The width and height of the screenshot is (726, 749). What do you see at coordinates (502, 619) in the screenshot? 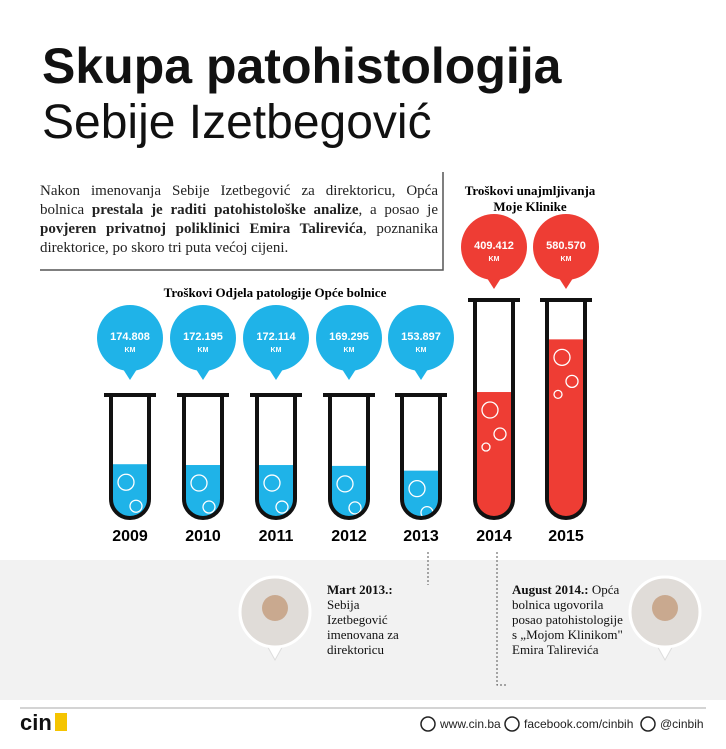
I see `leader` at bounding box center [502, 619].